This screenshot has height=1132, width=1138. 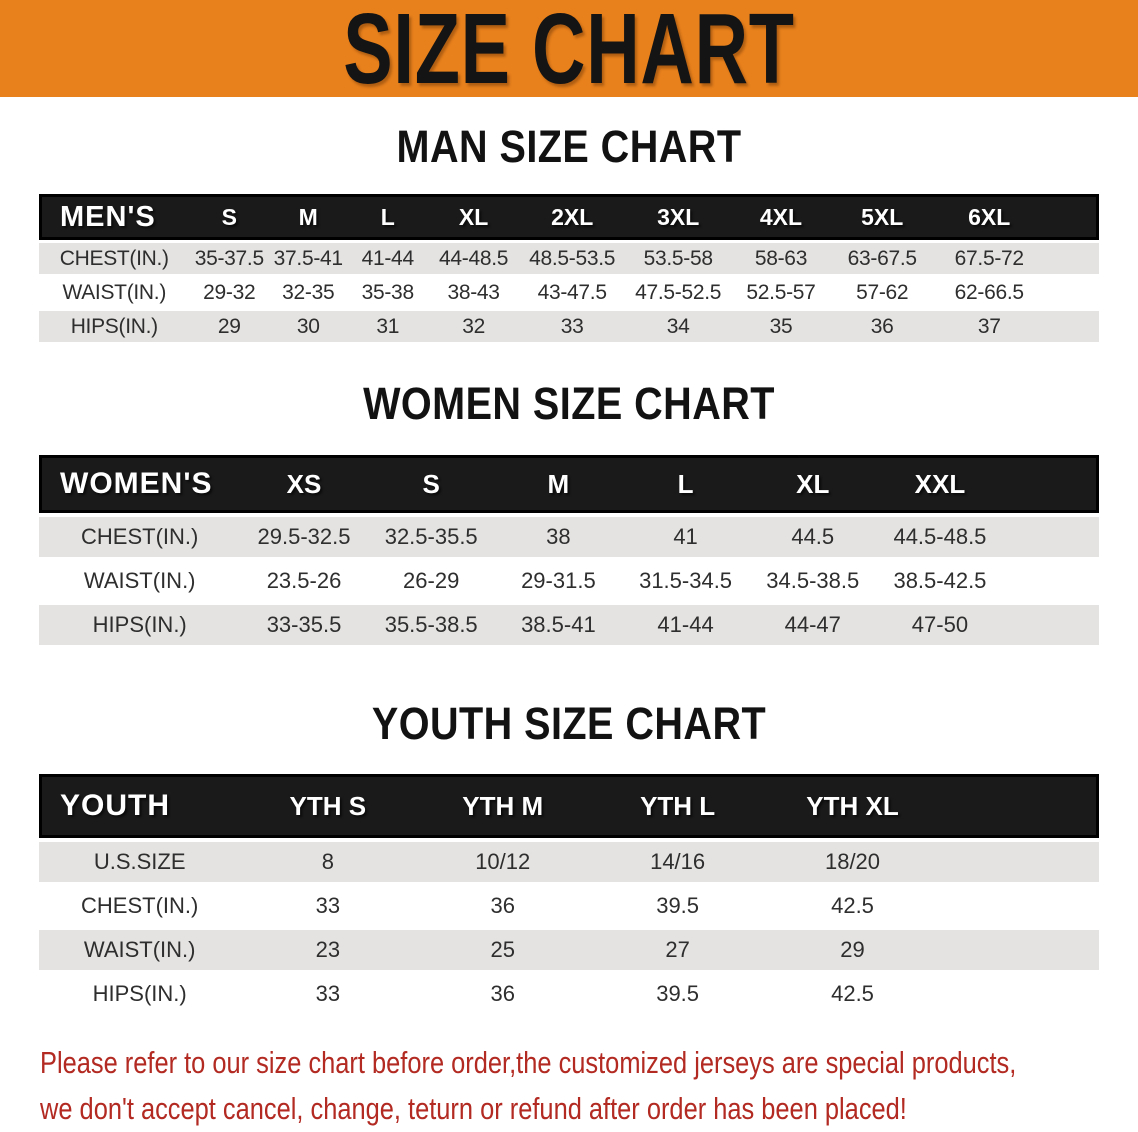 What do you see at coordinates (304, 625) in the screenshot?
I see `size-cell: 33-35.5` at bounding box center [304, 625].